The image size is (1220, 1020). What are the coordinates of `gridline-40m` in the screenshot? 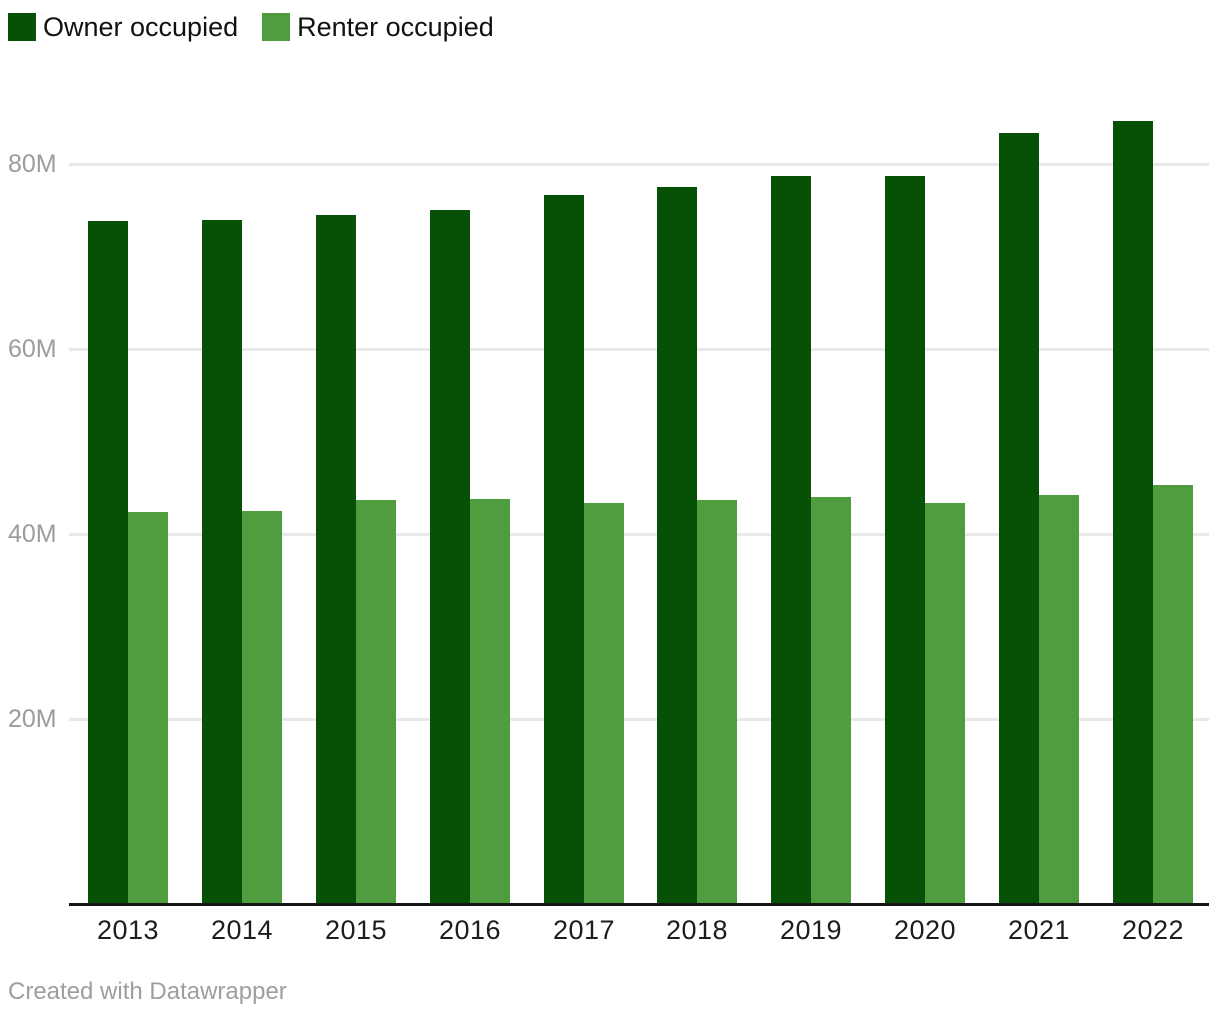 It's located at (639, 534).